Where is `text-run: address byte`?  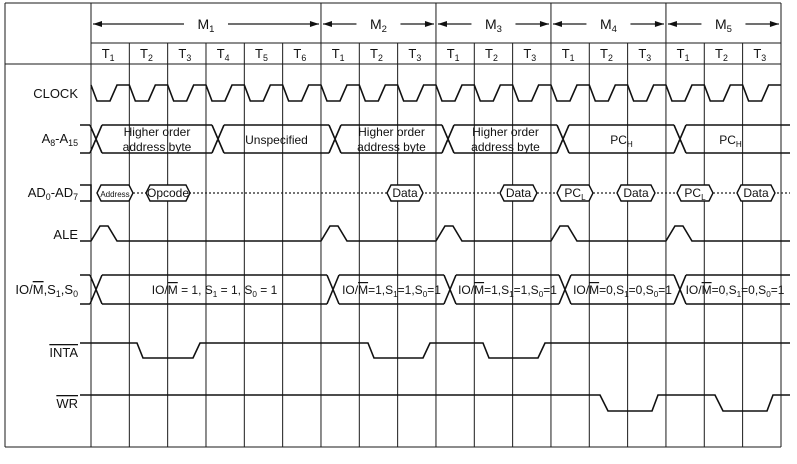 text-run: address byte is located at coordinates (391, 147).